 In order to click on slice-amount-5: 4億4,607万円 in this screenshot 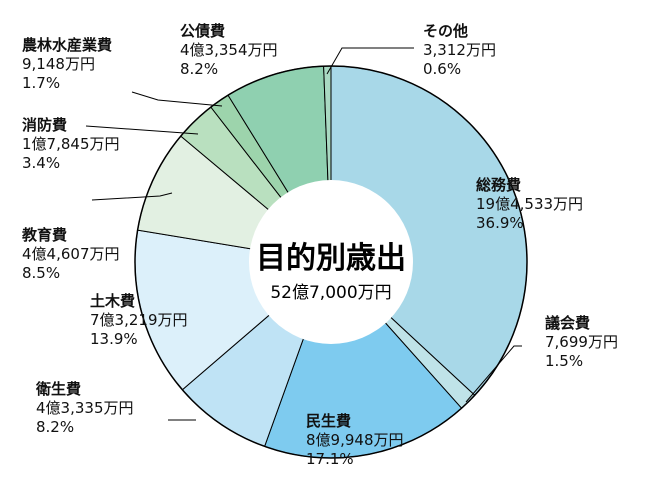, I will do `click(71, 254)`.